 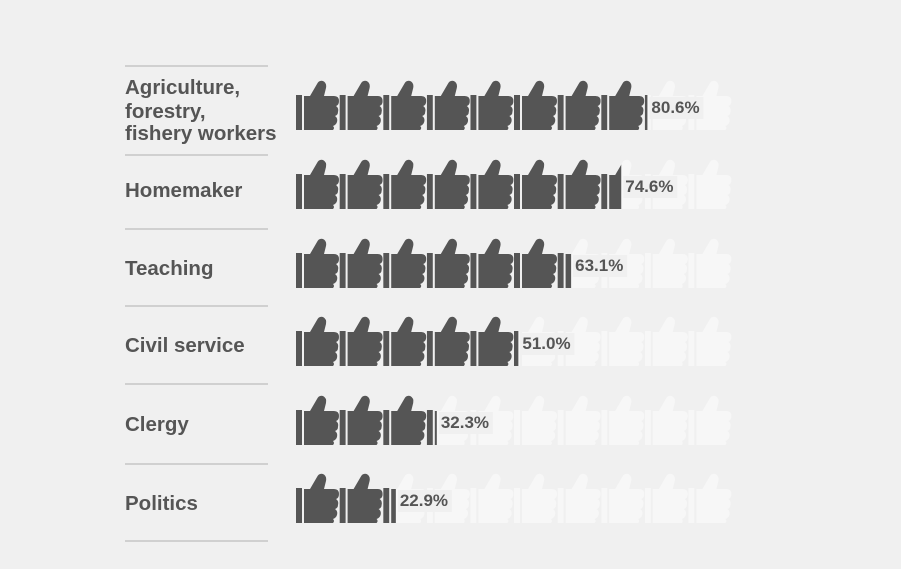 I want to click on row-dividers, so click(x=196, y=303).